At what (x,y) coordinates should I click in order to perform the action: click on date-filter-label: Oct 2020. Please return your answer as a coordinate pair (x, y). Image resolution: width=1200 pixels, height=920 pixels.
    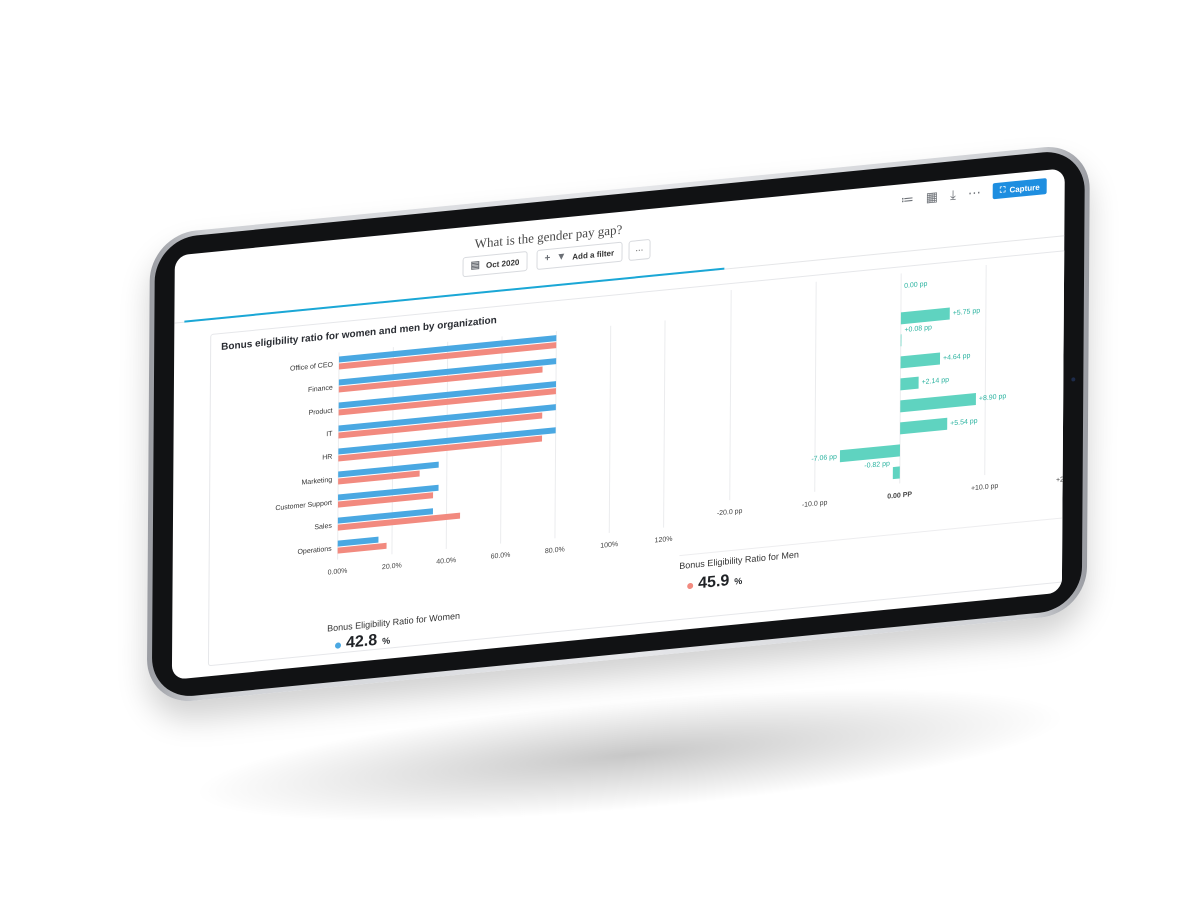
    Looking at the image, I should click on (502, 263).